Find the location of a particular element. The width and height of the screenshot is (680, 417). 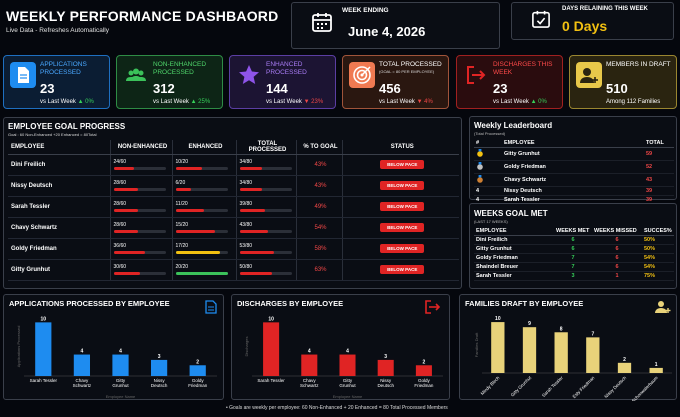

weeks-missed: 1 is located at coordinates (617, 276).